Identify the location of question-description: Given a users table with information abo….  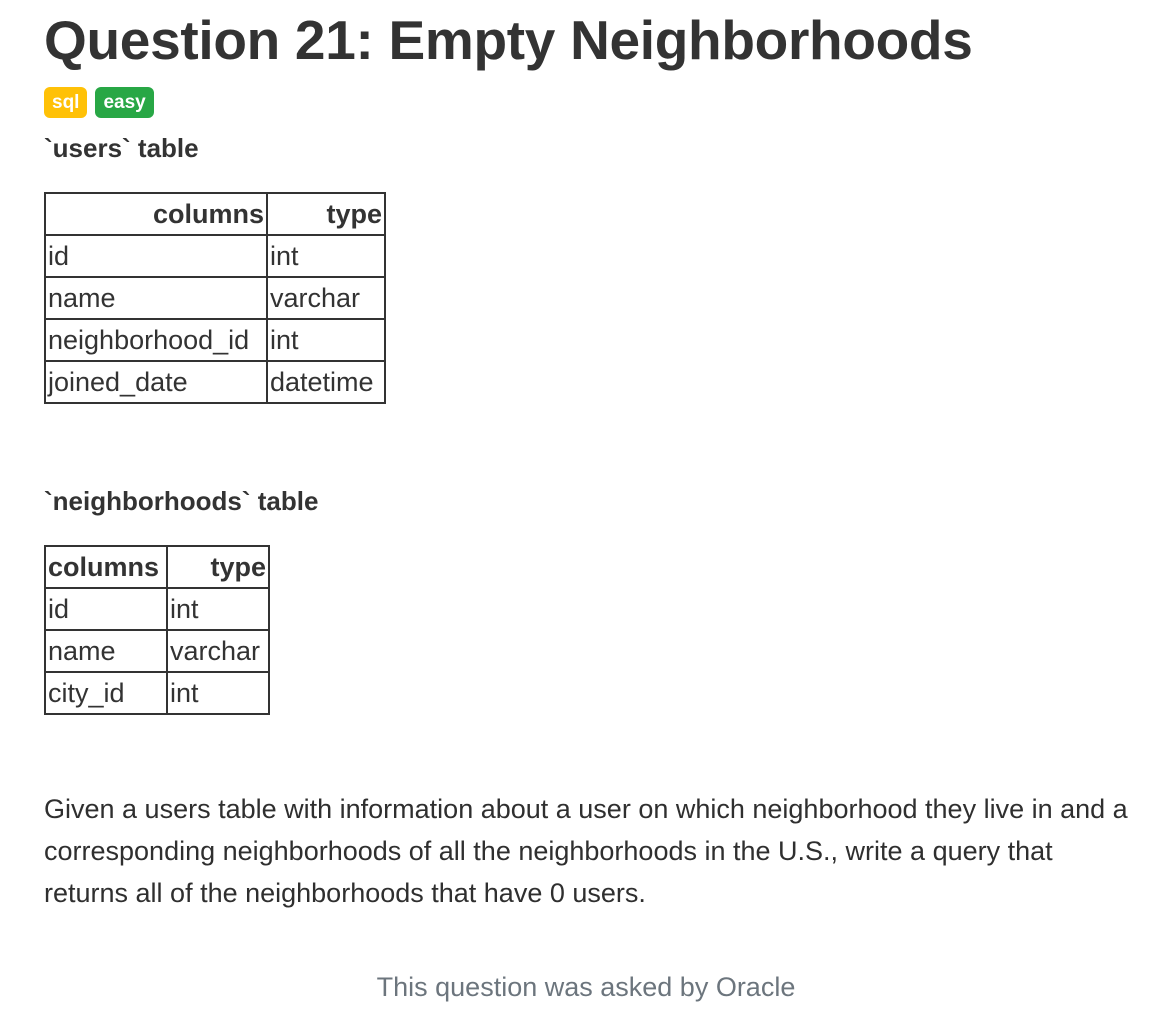
(586, 851).